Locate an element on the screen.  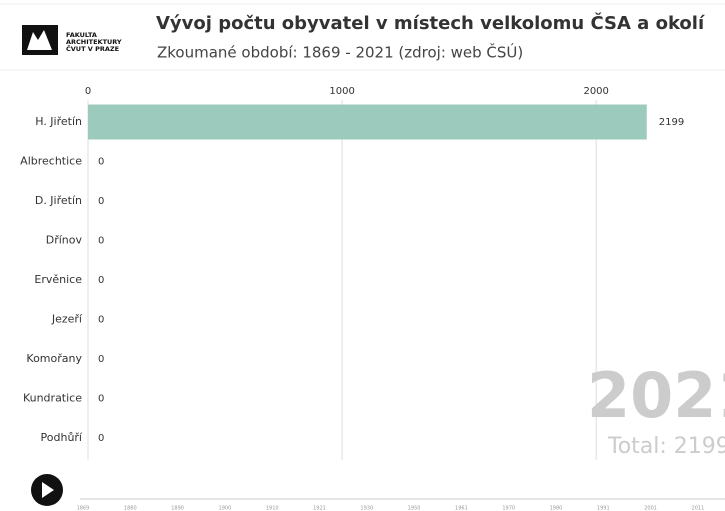
logo-text: ČVUT V PRAZE is located at coordinates (92, 48).